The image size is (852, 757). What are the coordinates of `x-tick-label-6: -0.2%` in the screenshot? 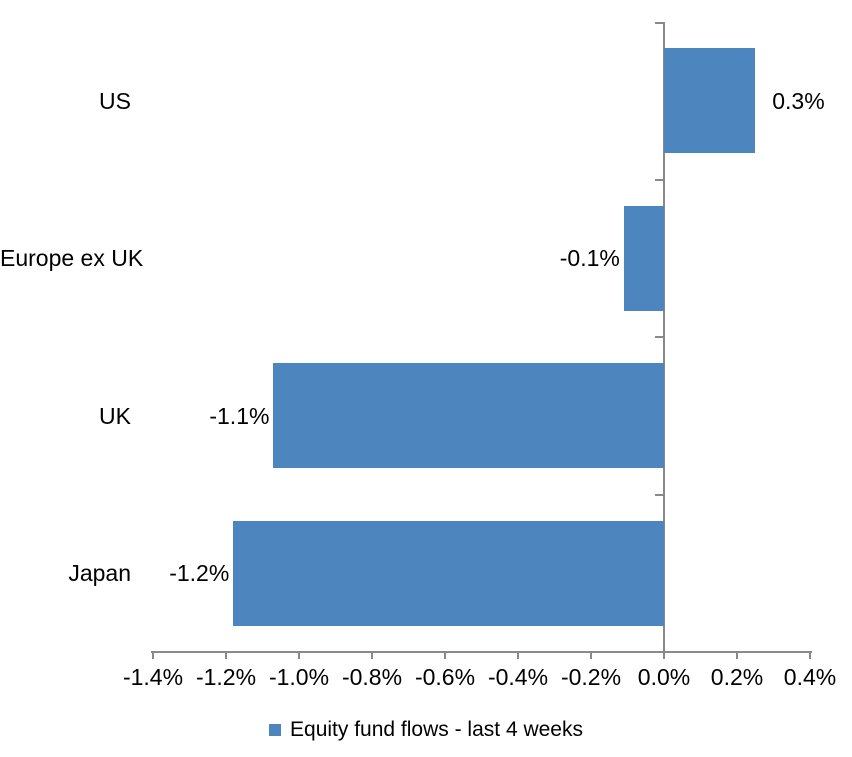 It's located at (591, 677).